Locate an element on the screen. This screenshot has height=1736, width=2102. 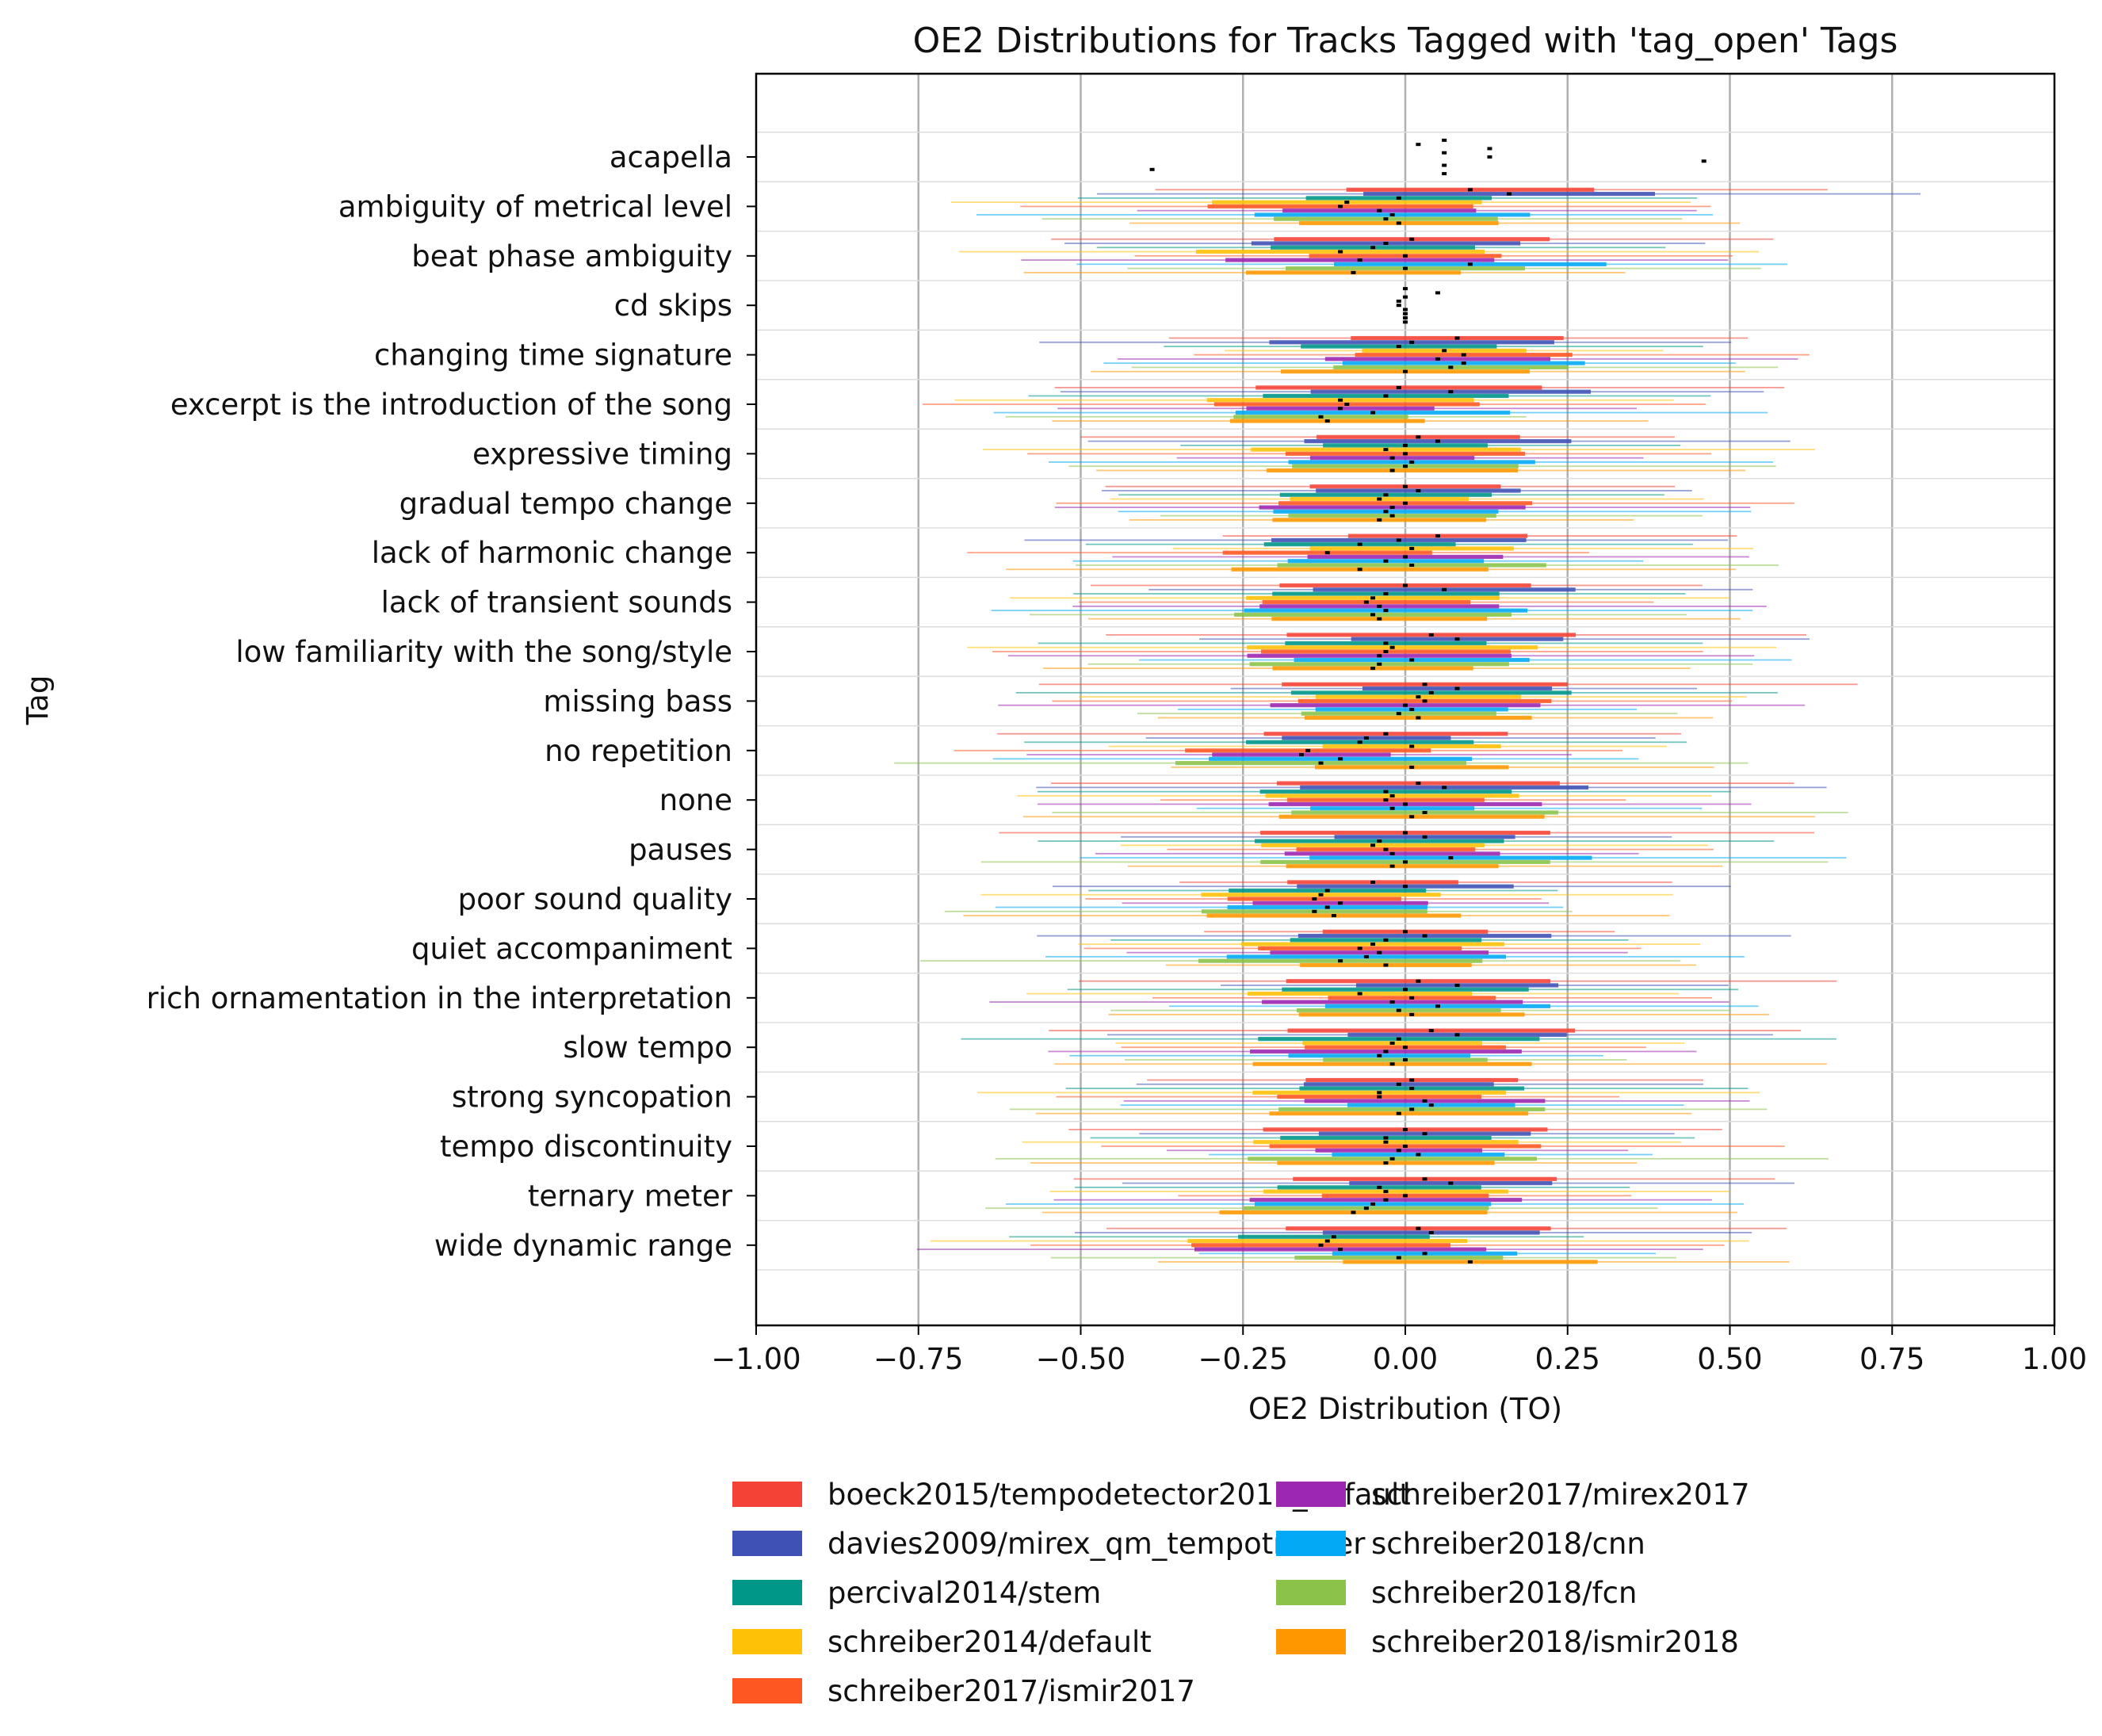
x-tick-label: 1.00 is located at coordinates (2054, 1359).